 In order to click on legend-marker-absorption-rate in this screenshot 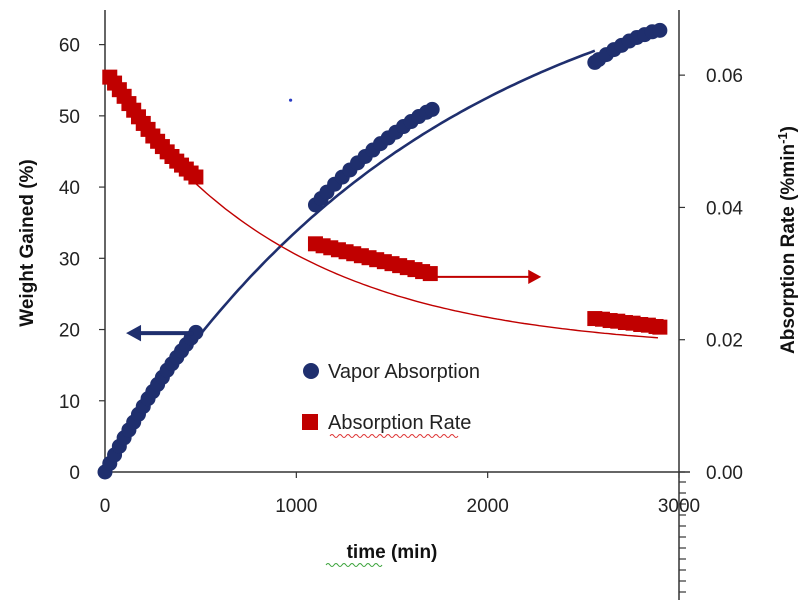, I will do `click(310, 422)`.